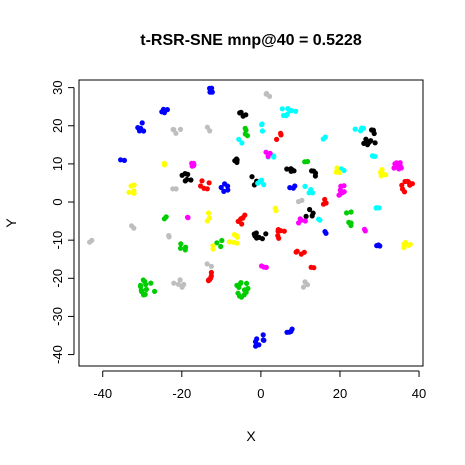 The height and width of the screenshot is (465, 465). I want to click on x-tick-label: 40, so click(419, 393).